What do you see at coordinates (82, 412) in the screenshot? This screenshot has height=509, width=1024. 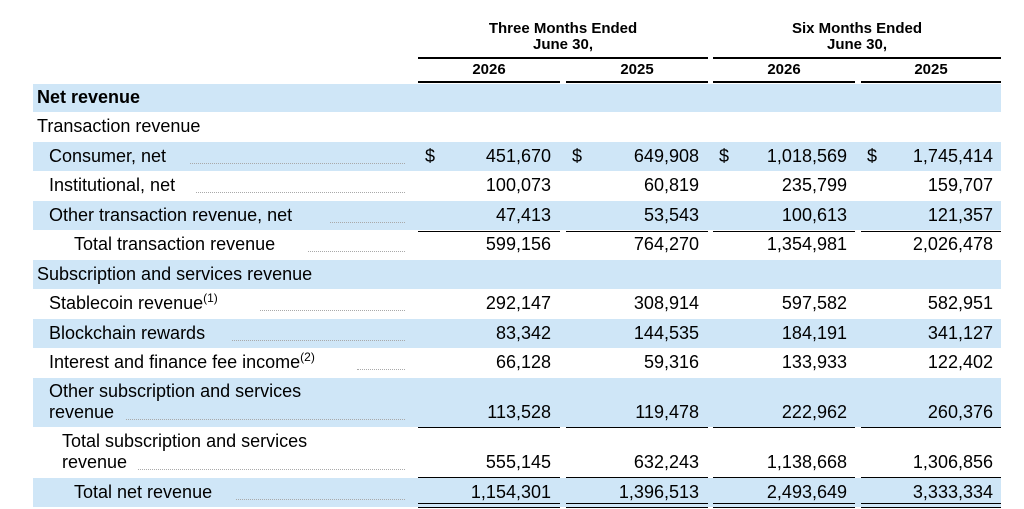 I see `label-other-subscription-2: revenue` at bounding box center [82, 412].